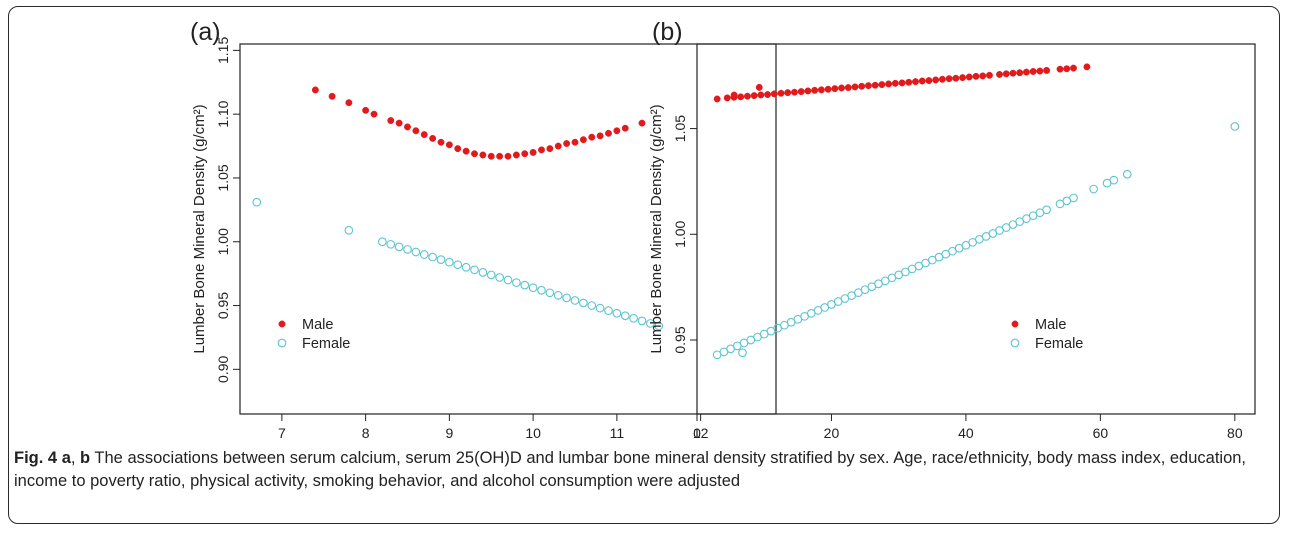 The height and width of the screenshot is (534, 1290). What do you see at coordinates (326, 344) in the screenshot?
I see `legend-label-female: Female` at bounding box center [326, 344].